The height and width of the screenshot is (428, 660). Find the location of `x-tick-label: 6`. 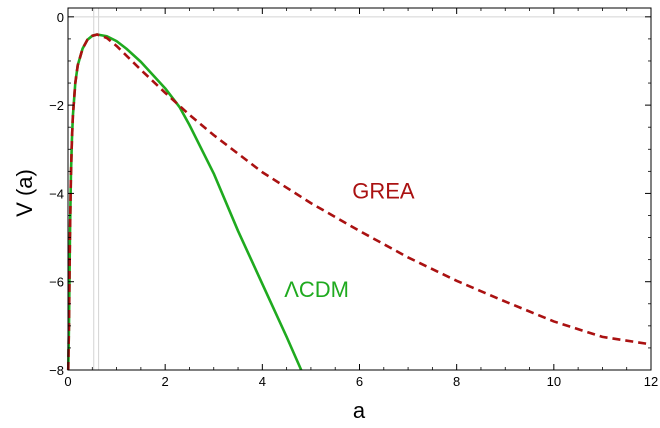

x-tick-label: 6 is located at coordinates (359, 381).